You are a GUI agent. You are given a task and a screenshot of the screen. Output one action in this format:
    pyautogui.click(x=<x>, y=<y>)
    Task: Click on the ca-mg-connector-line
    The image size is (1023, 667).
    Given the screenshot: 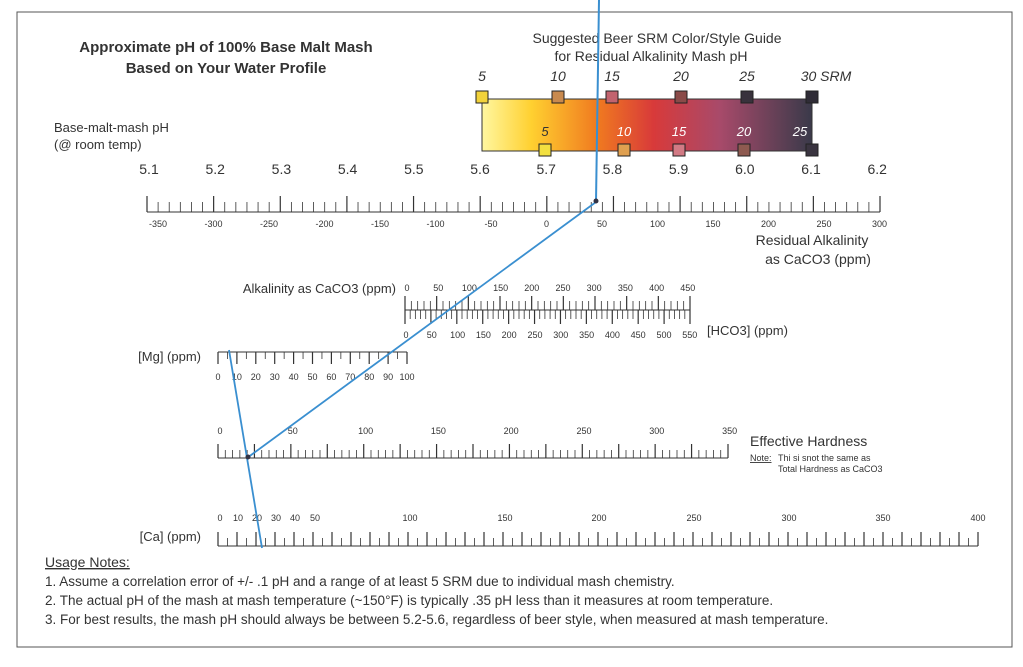 What is the action you would take?
    pyautogui.click(x=245, y=449)
    